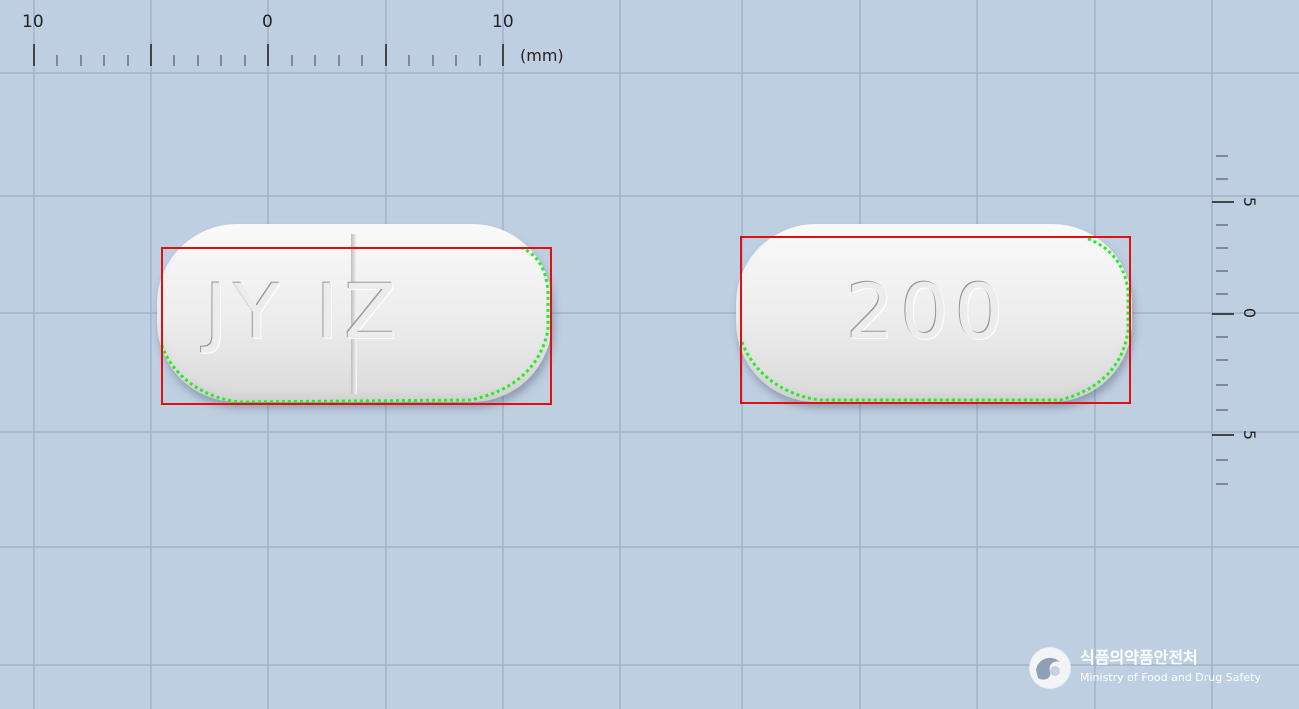  Describe the element at coordinates (304, 311) in the screenshot. I see `pill-front-imprint: JY IZ` at that location.